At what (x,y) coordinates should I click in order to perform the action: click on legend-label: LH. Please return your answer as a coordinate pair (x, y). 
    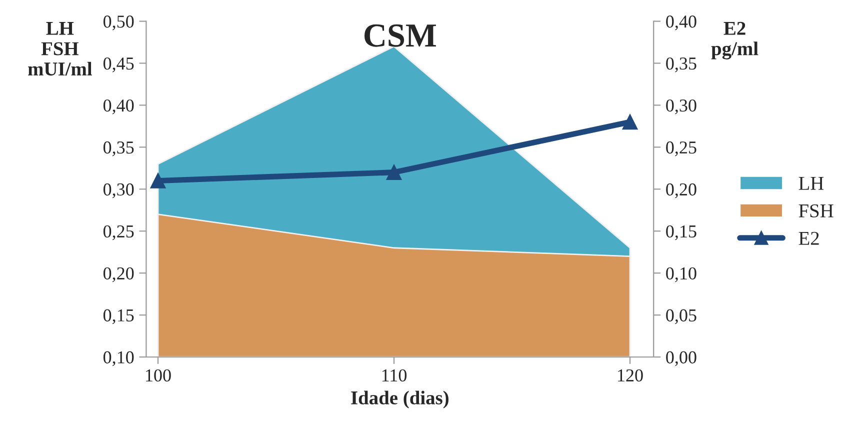
    Looking at the image, I should click on (811, 183).